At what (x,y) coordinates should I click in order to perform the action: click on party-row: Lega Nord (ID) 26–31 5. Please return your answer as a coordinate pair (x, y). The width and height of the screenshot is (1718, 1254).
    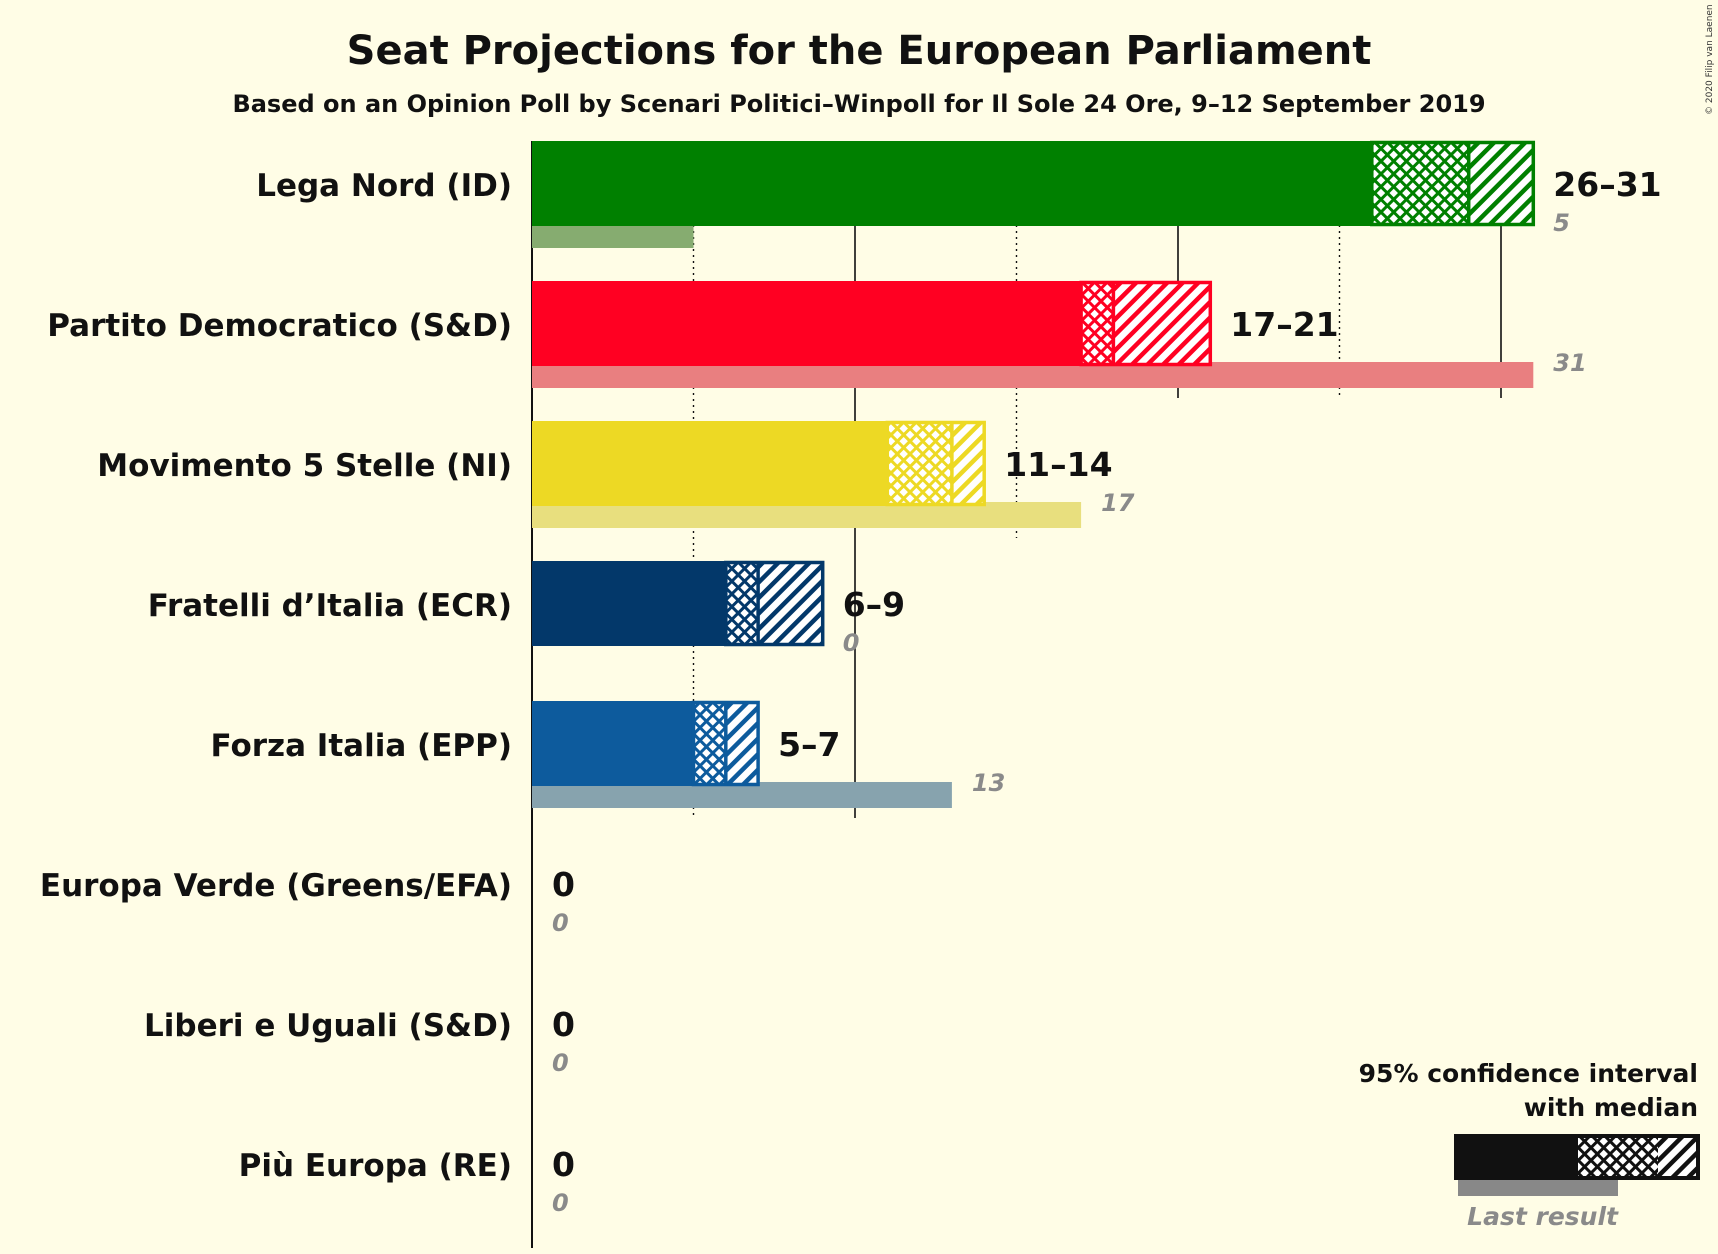
    Looking at the image, I should click on (959, 194).